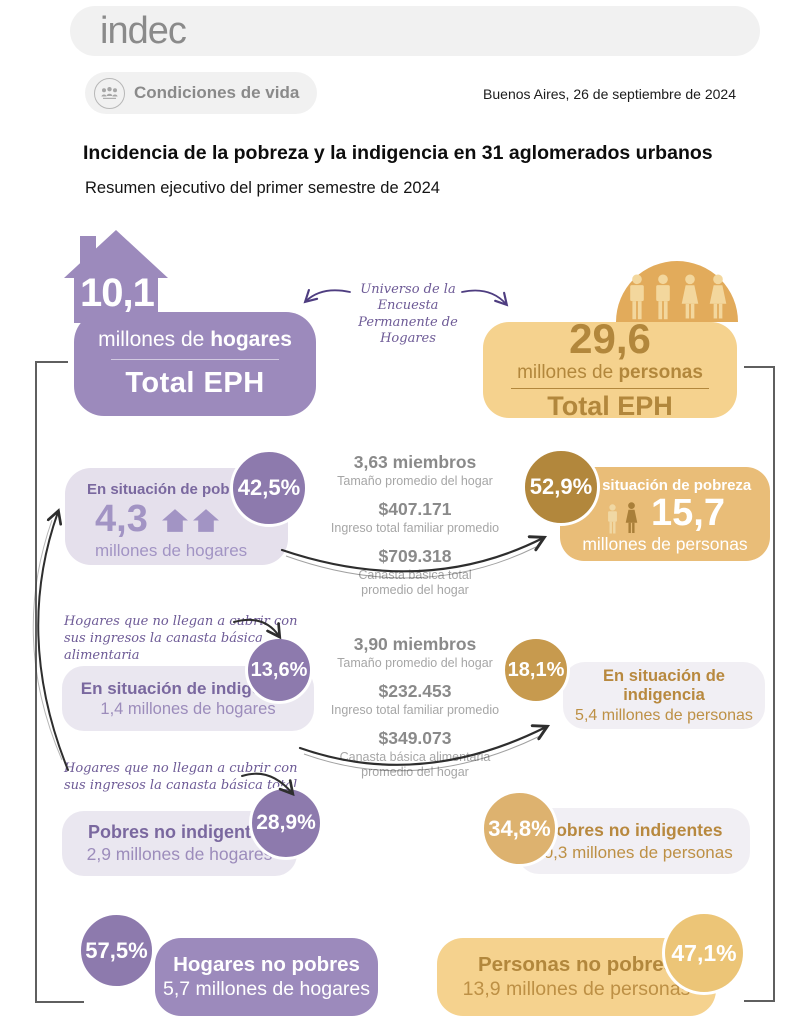 This screenshot has height=1024, width=810. What do you see at coordinates (665, 485) in the screenshot?
I see `poverty-persons-label: En situación de pobreza` at bounding box center [665, 485].